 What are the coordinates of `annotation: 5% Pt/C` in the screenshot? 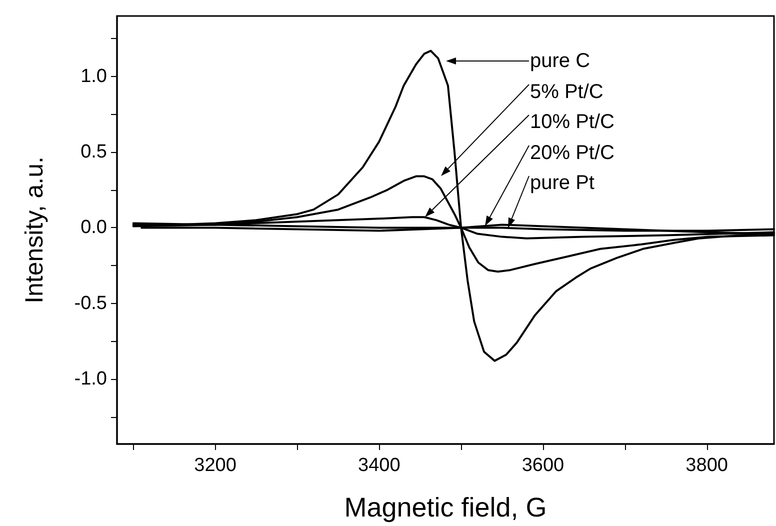 It's located at (567, 91).